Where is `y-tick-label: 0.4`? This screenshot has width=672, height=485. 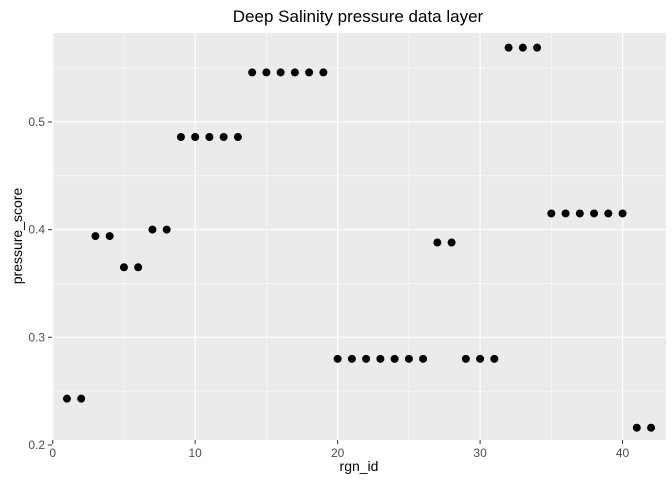
y-tick-label: 0.4 is located at coordinates (36, 230).